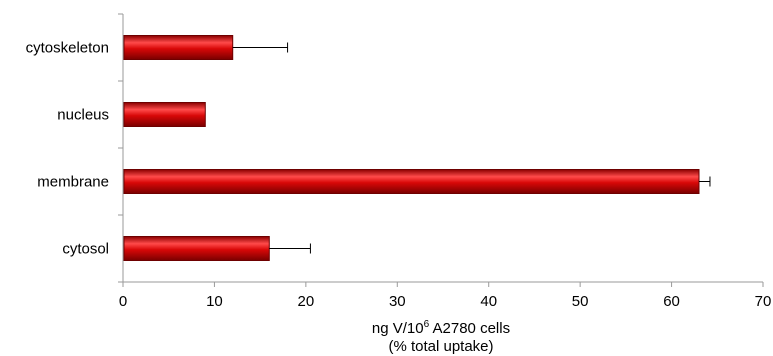 The height and width of the screenshot is (356, 773). Describe the element at coordinates (67, 149) in the screenshot. I see `category-labels: cytoskeleton nucleus membrane cytosol` at that location.